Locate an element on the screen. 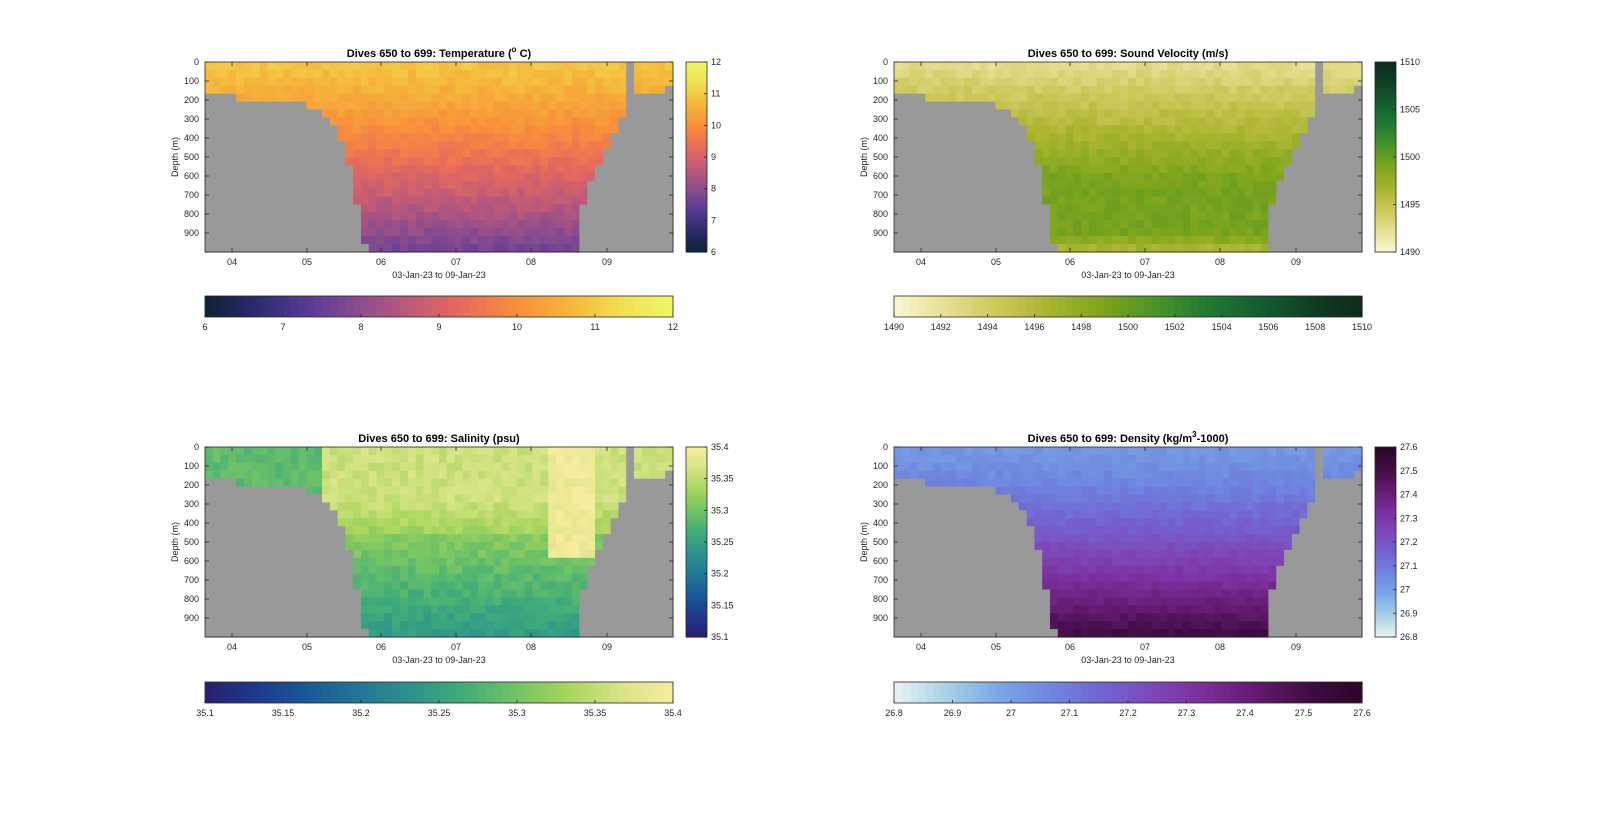 Image resolution: width=1600 pixels, height=835 pixels. sound-velocity-cbar-right-label: 1500 is located at coordinates (1410, 157).